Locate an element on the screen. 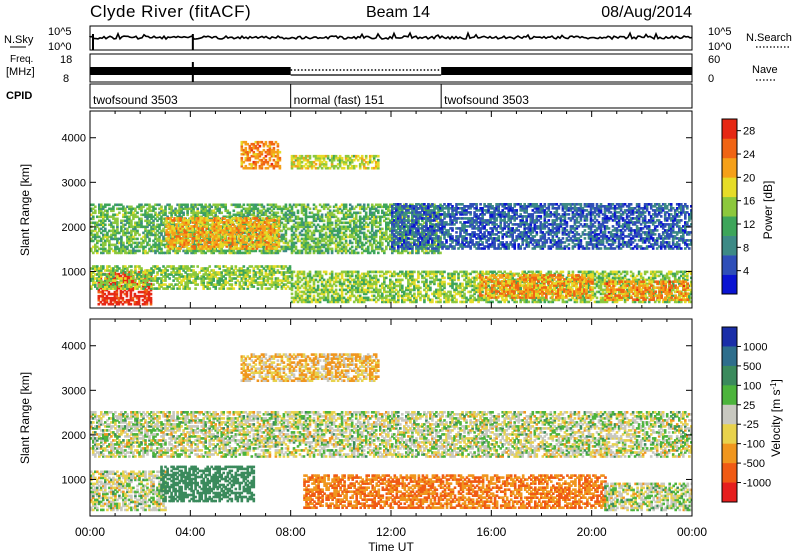 The width and height of the screenshot is (800, 559). noise-trace is located at coordinates (391, 41).